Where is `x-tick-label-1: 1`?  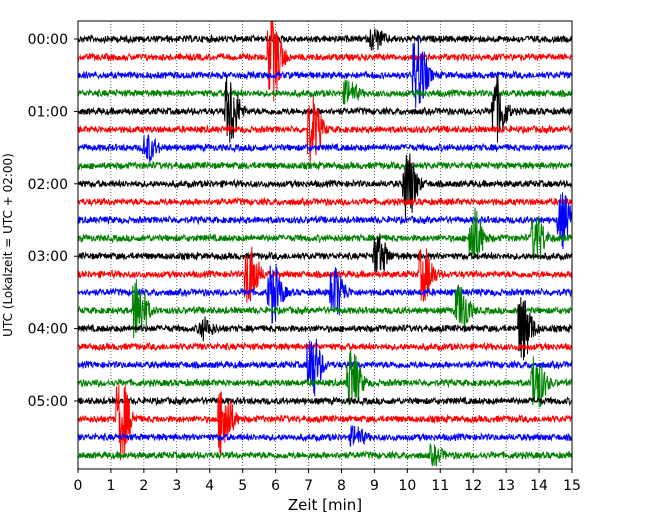
x-tick-label-1: 1 is located at coordinates (110, 486).